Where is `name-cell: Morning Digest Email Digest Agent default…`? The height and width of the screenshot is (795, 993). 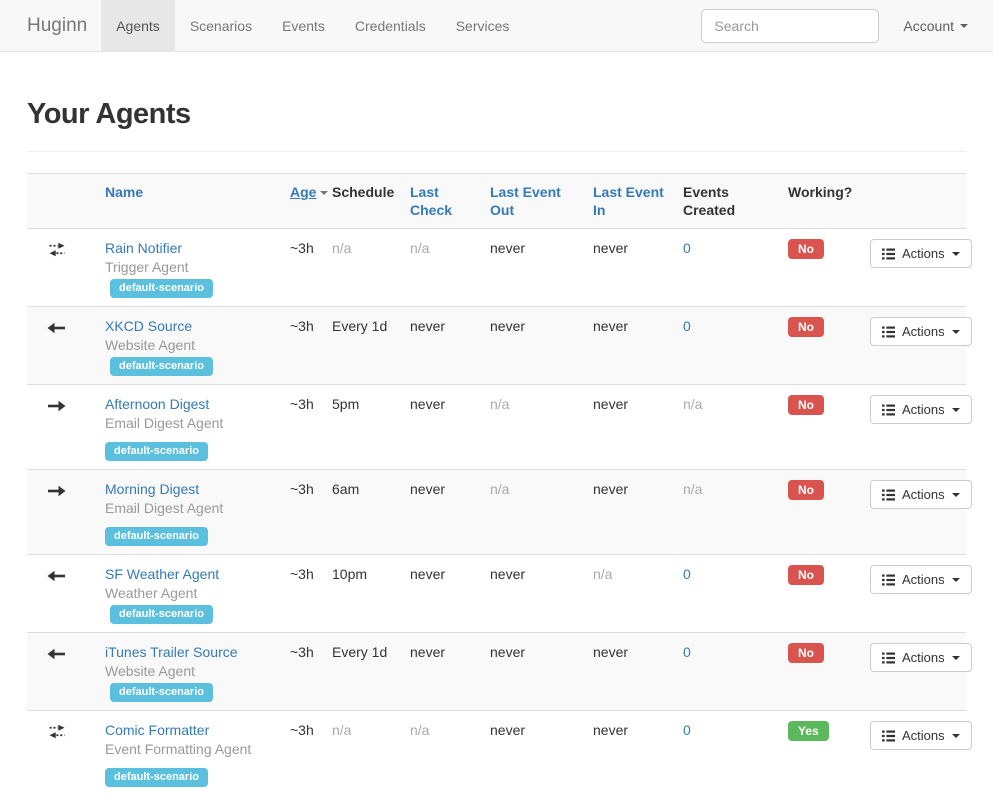
name-cell: Morning Digest Email Digest Agent default… is located at coordinates (189, 512).